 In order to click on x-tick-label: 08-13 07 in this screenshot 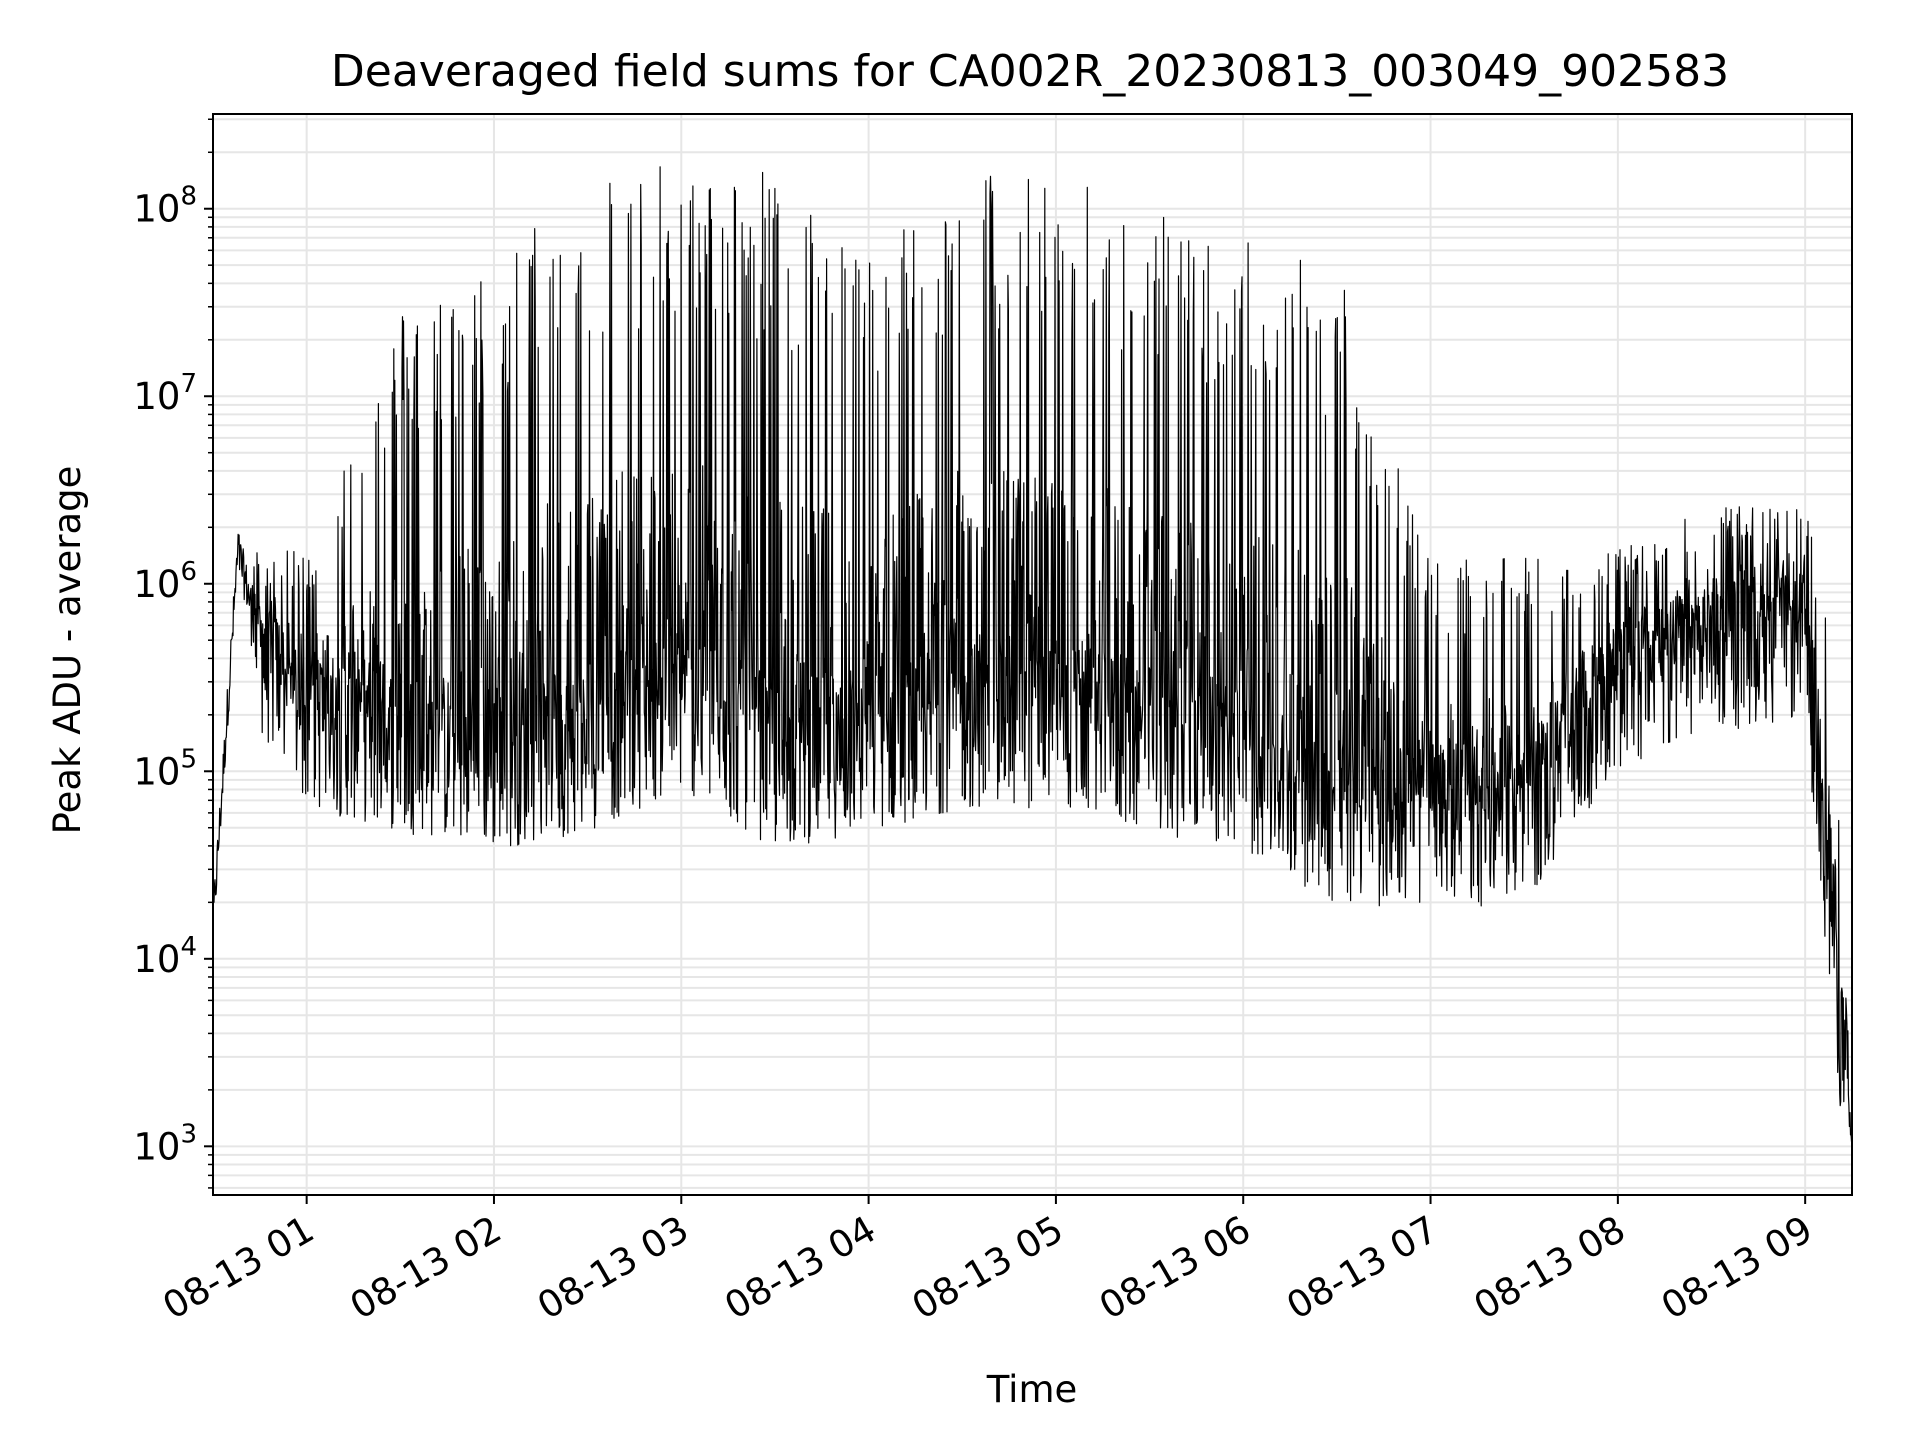, I will do `click(1362, 1268)`.